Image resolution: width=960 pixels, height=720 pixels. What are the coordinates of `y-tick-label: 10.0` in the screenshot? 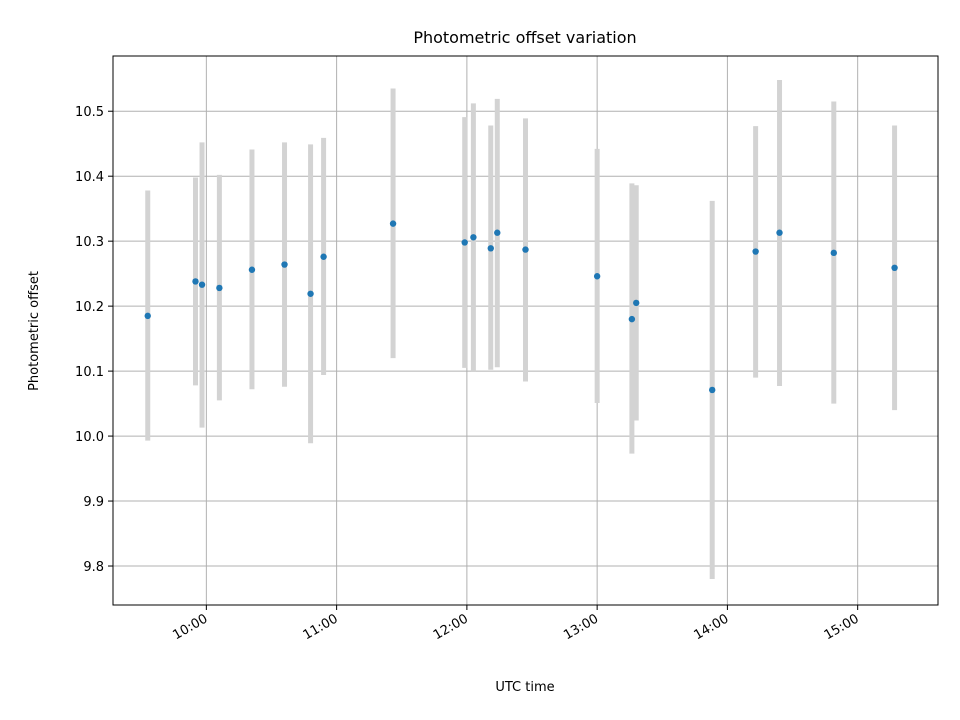 It's located at (89, 437).